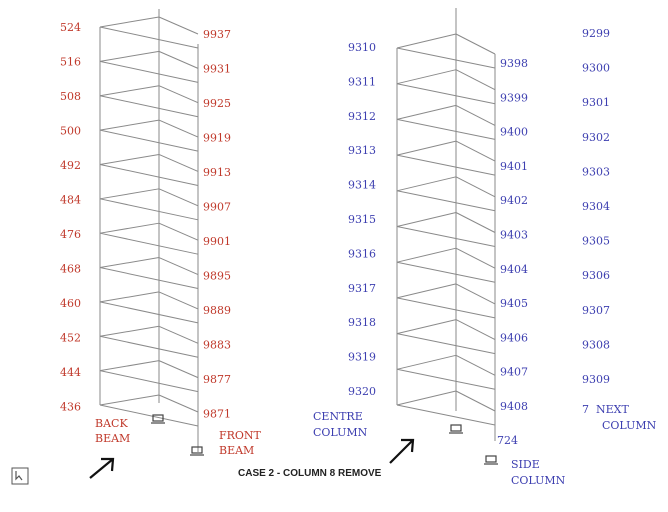 This screenshot has width=668, height=512. What do you see at coordinates (236, 450) in the screenshot?
I see `front-beam-label-2: BEAM` at bounding box center [236, 450].